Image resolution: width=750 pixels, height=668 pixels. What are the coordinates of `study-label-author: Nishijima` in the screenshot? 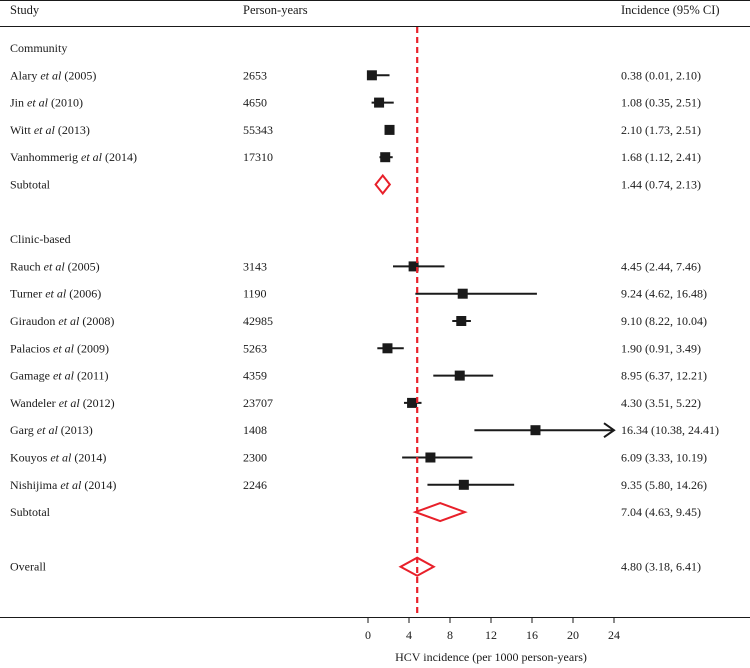 It's located at (34, 485).